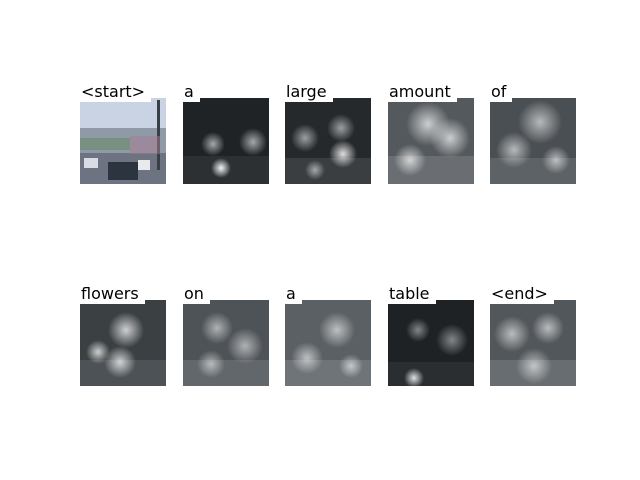  I want to click on token-tile-on: on, so click(226, 343).